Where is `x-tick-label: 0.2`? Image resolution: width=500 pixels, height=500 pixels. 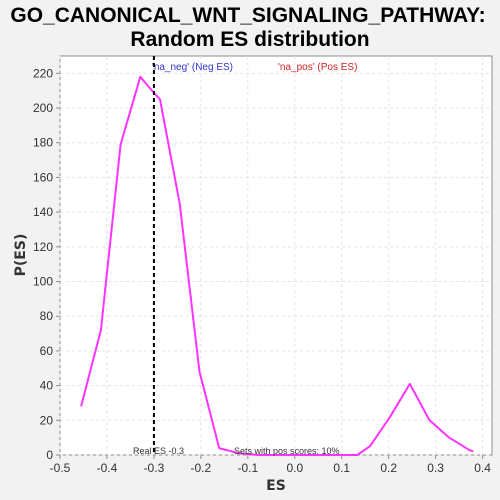
x-tick-label: 0.2 is located at coordinates (388, 468).